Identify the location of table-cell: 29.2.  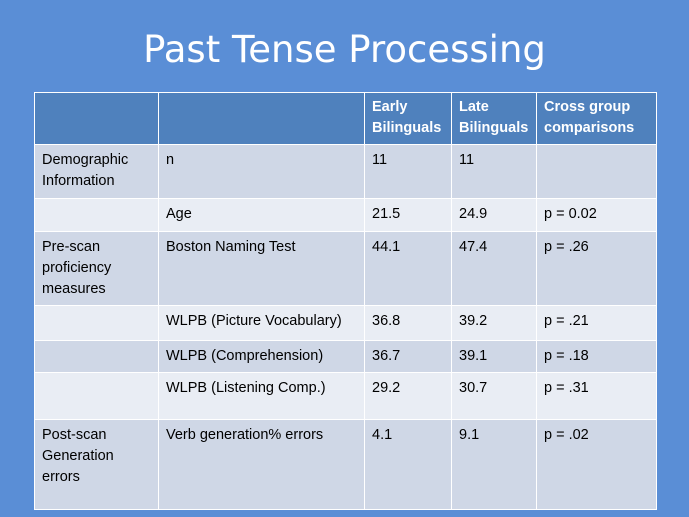
(408, 396).